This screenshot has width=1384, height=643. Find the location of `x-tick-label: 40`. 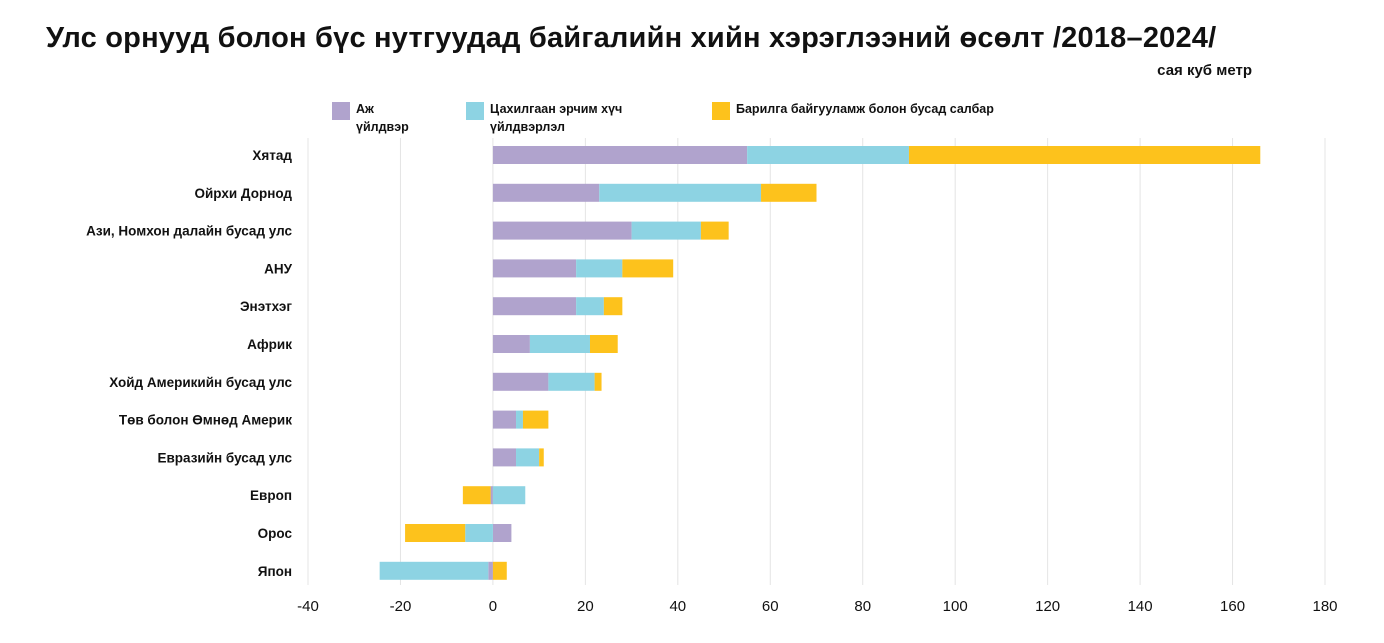

x-tick-label: 40 is located at coordinates (677, 606).